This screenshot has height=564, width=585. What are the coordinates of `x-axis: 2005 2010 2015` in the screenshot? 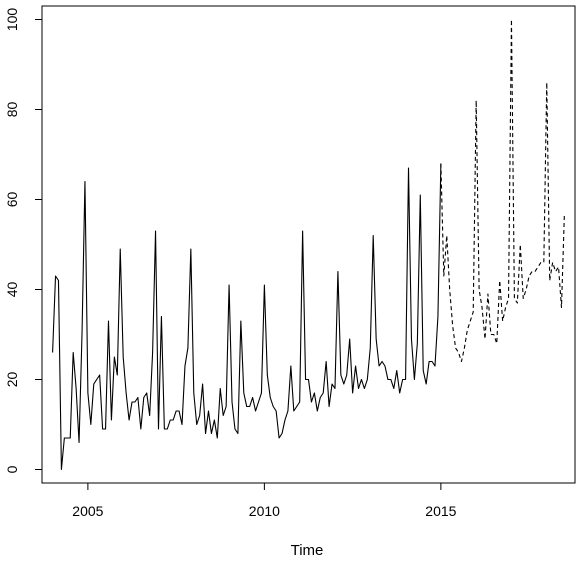 It's located at (264, 501).